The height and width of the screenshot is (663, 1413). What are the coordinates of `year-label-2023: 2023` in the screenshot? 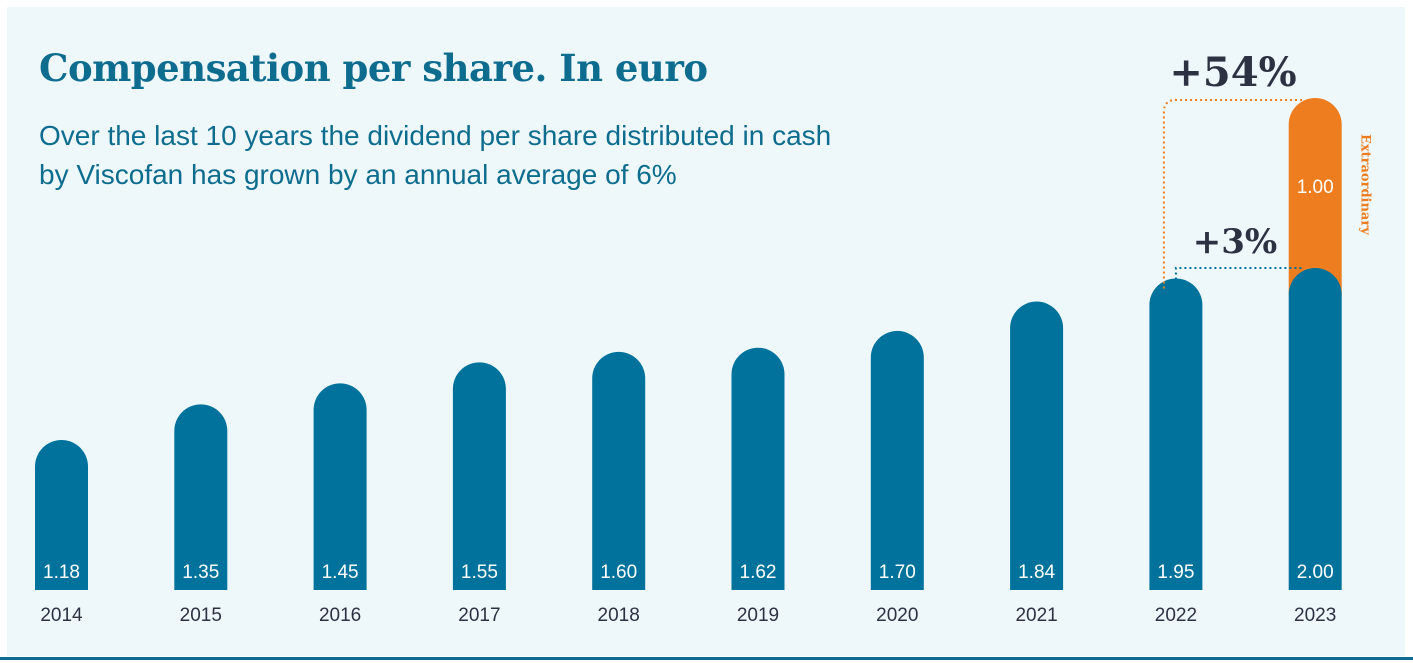 It's located at (1315, 615).